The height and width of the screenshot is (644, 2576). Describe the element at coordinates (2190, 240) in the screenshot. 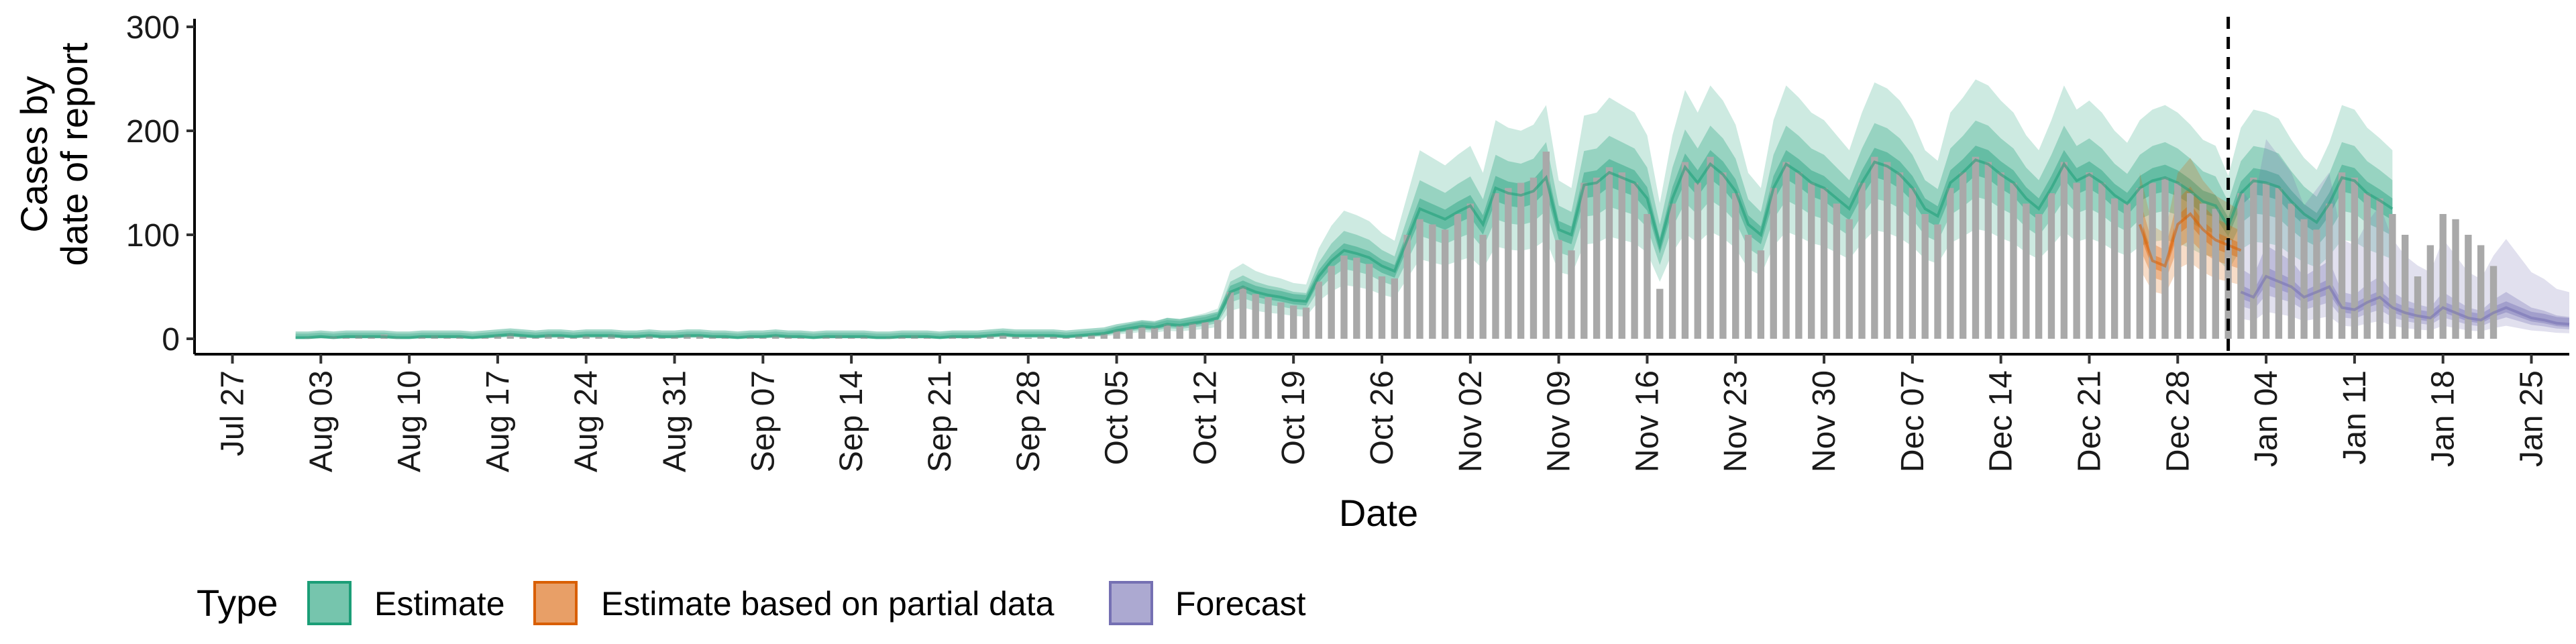

I see `median-estimate-based-on-partial-data` at that location.